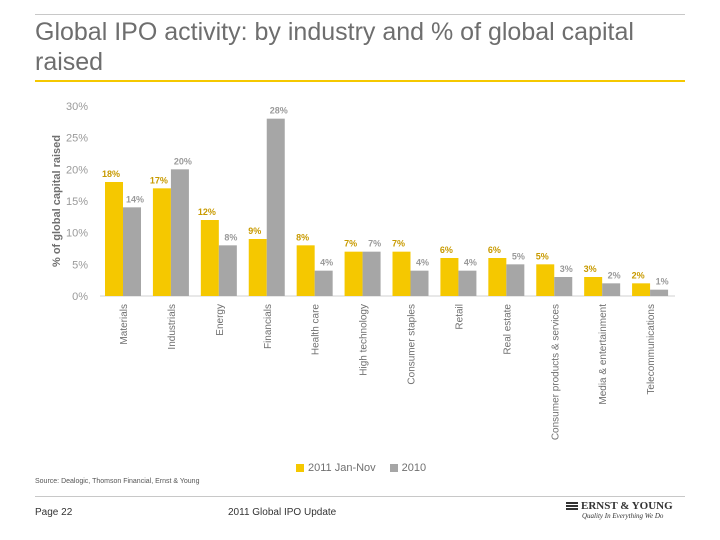 Image resolution: width=720 pixels, height=540 pixels. What do you see at coordinates (172, 327) in the screenshot?
I see `x-category-label: Industrials` at bounding box center [172, 327].